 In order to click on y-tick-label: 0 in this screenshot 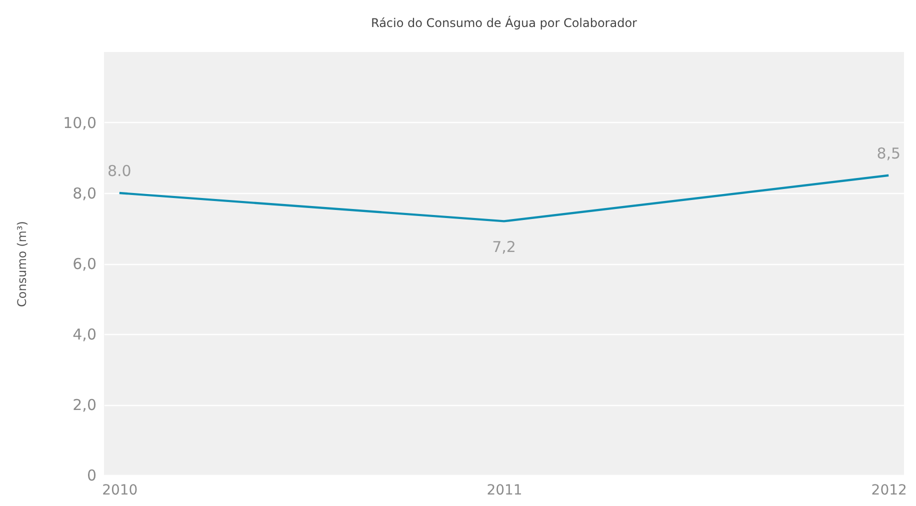, I will do `click(91, 475)`.